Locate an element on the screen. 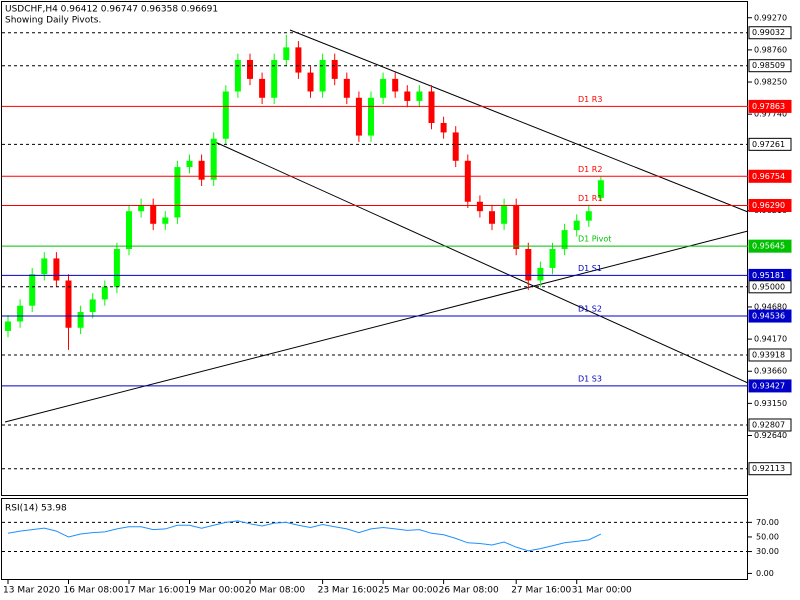 This screenshot has height=600, width=800. pivot-note: Showing Daily Pivots. is located at coordinates (53, 21).